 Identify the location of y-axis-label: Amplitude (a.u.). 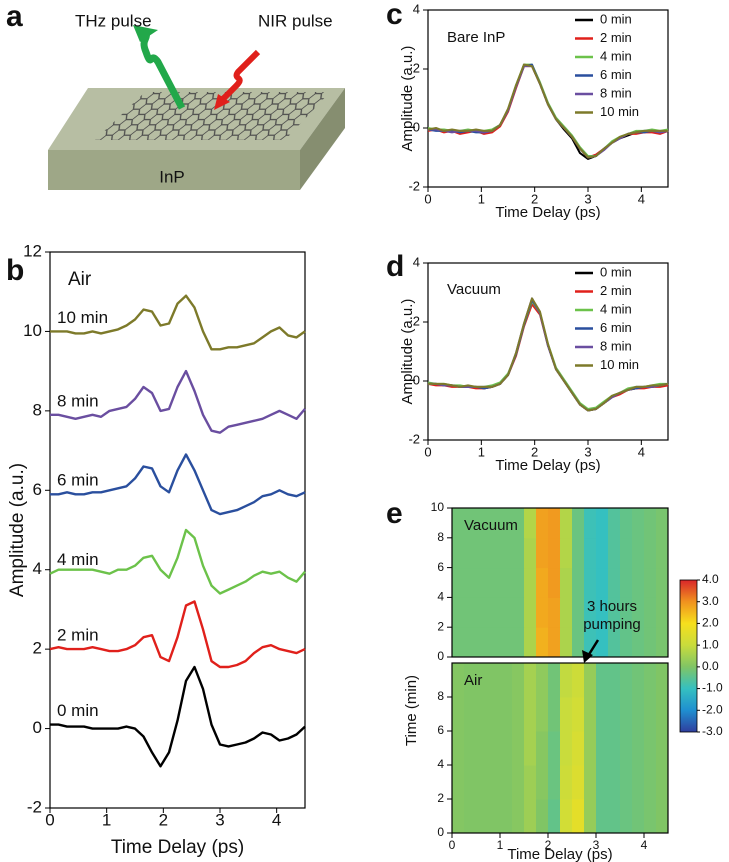
(17, 530).